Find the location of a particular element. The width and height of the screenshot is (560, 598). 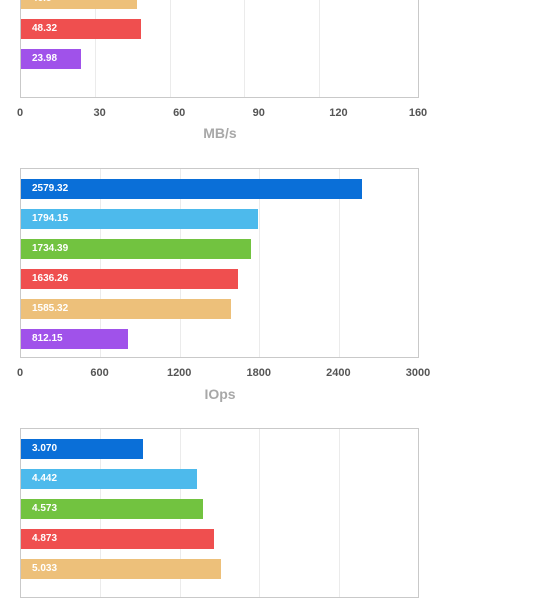

mbps-tick-label: 160 is located at coordinates (418, 113).